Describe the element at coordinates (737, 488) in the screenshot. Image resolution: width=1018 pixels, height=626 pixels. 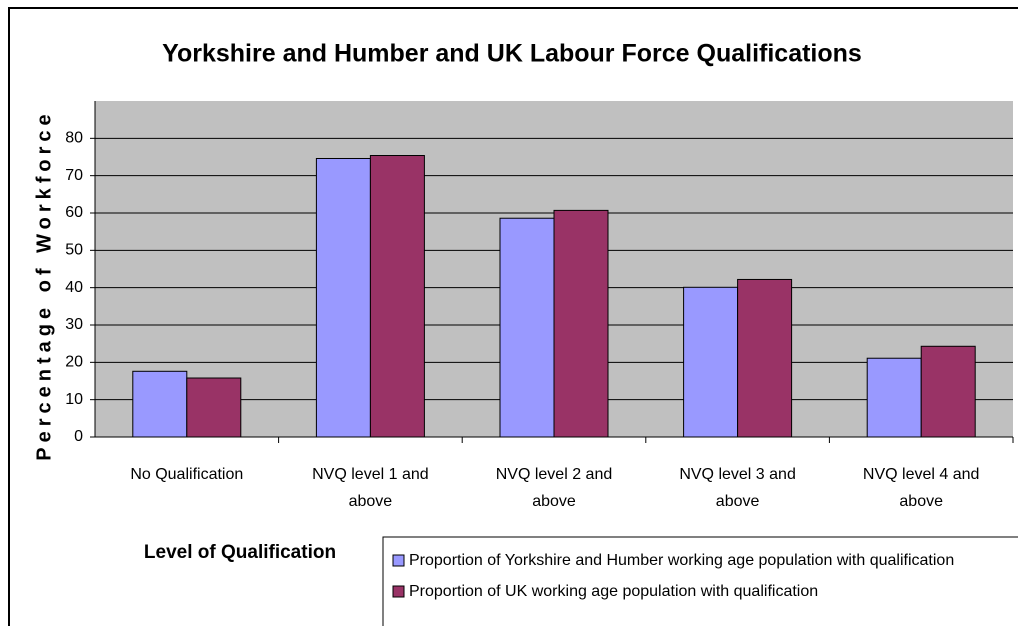
I see `x-tick-label: NVQ level 3 and above` at that location.